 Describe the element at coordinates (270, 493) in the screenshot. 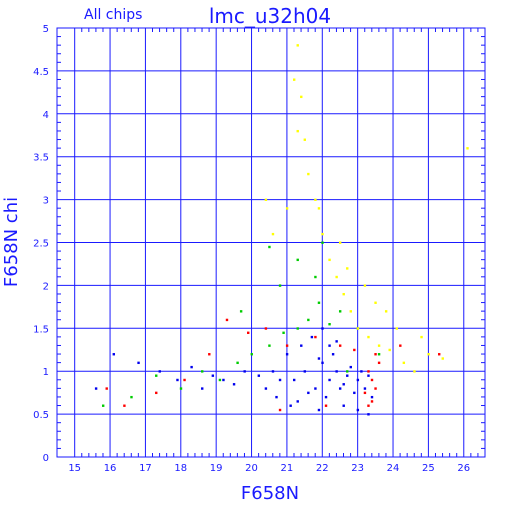

I see `x-axis-label: F658N` at that location.